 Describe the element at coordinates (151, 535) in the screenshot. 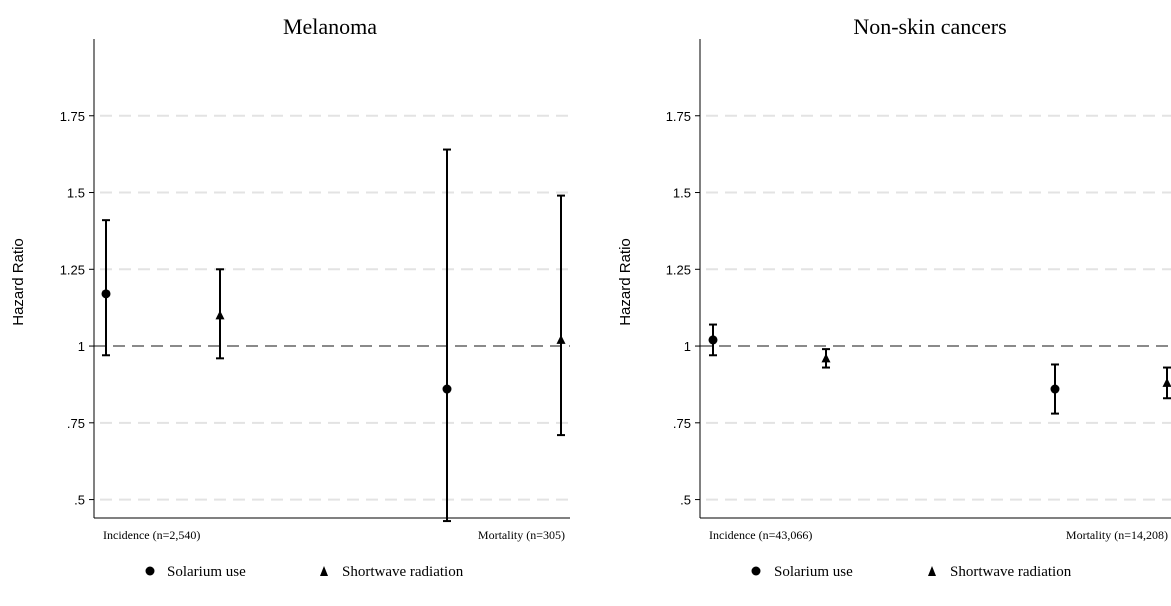

I see `x-category-label: Incidence (n=2,540)` at that location.